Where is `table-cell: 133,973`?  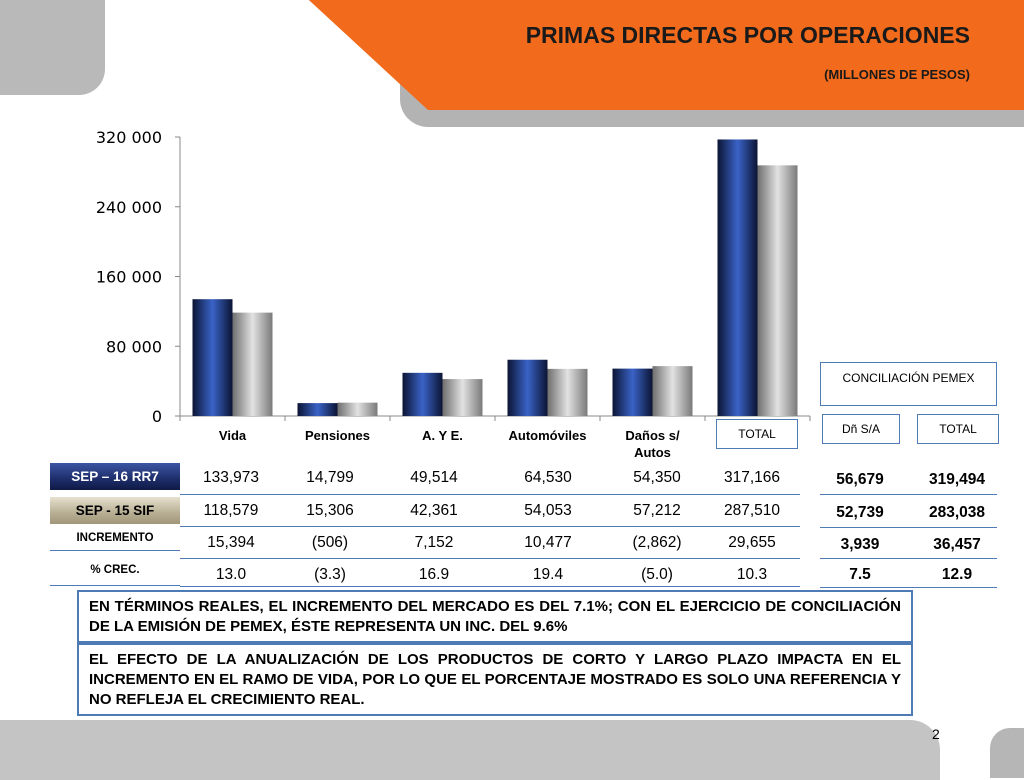
table-cell: 133,973 is located at coordinates (231, 477).